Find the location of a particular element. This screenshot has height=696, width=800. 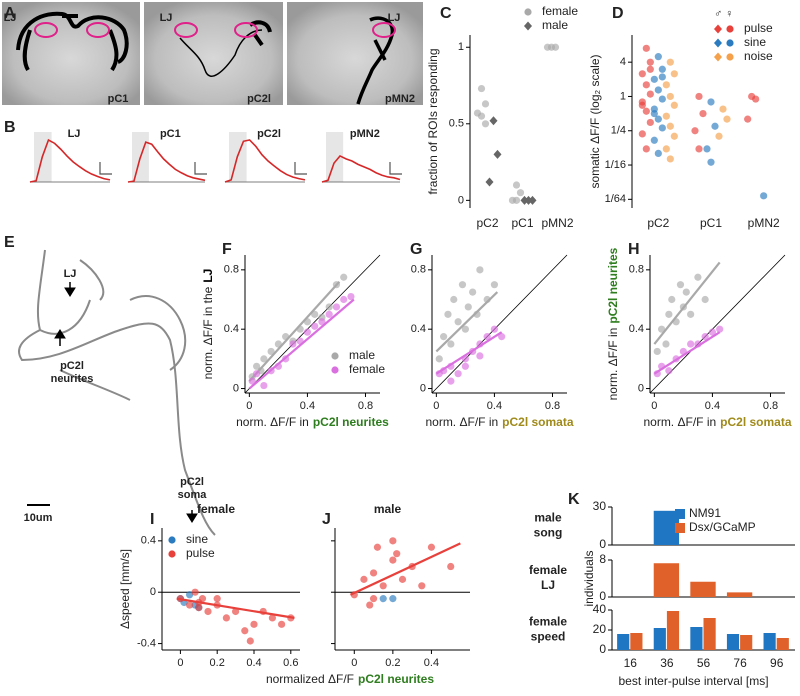

x-tick-label: 16 is located at coordinates (631, 663).